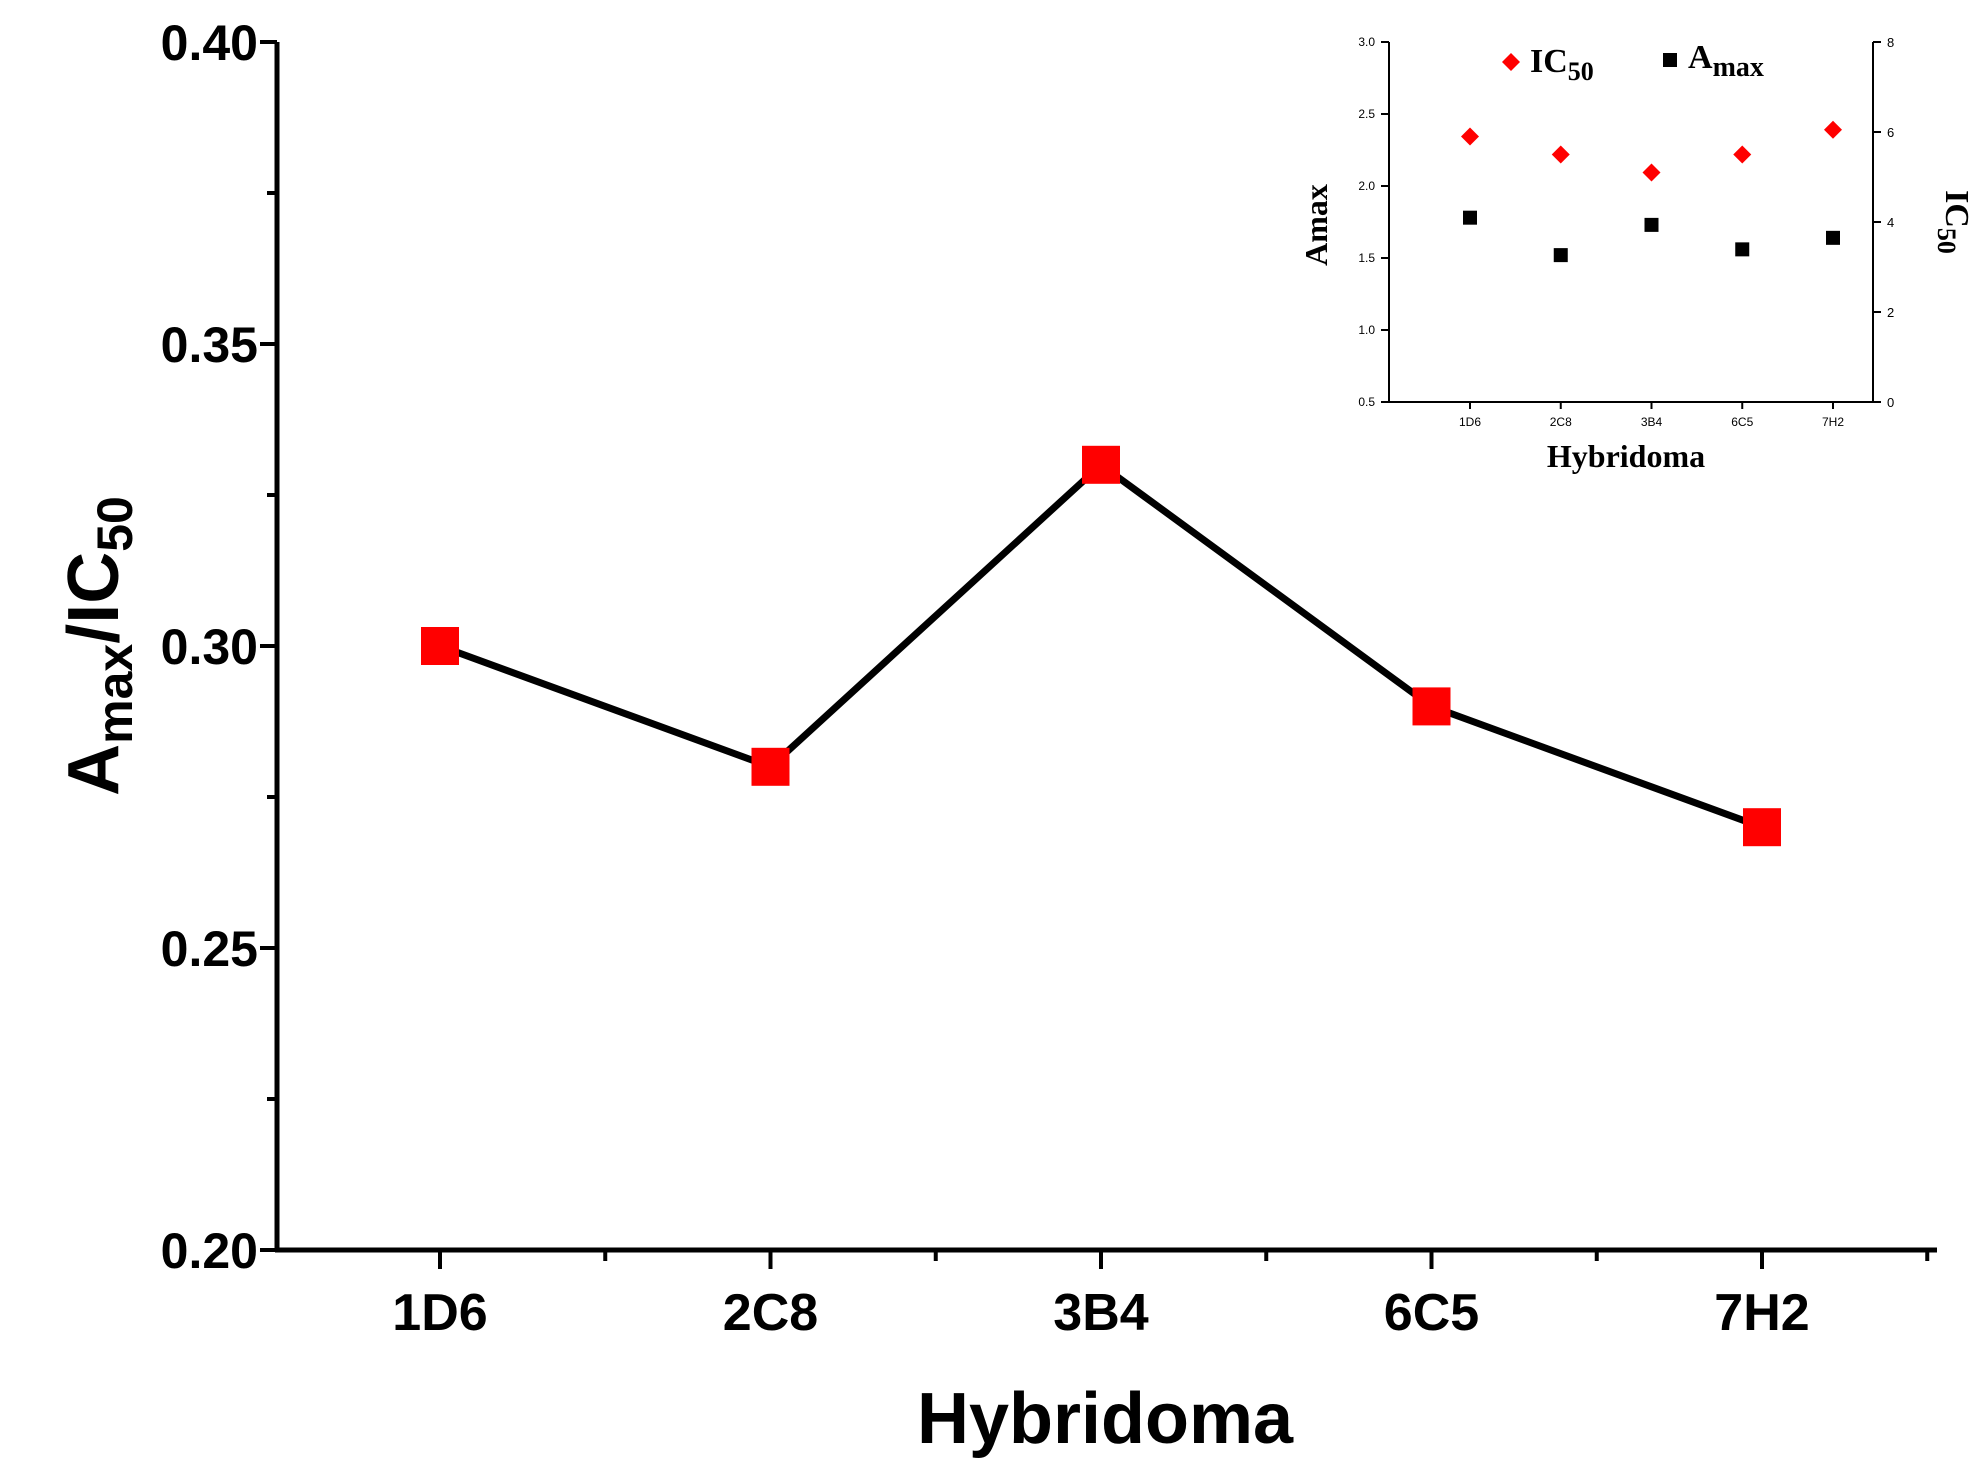  Describe the element at coordinates (1742, 422) in the screenshot. I see `inset-x-tick-label: 6C5` at that location.